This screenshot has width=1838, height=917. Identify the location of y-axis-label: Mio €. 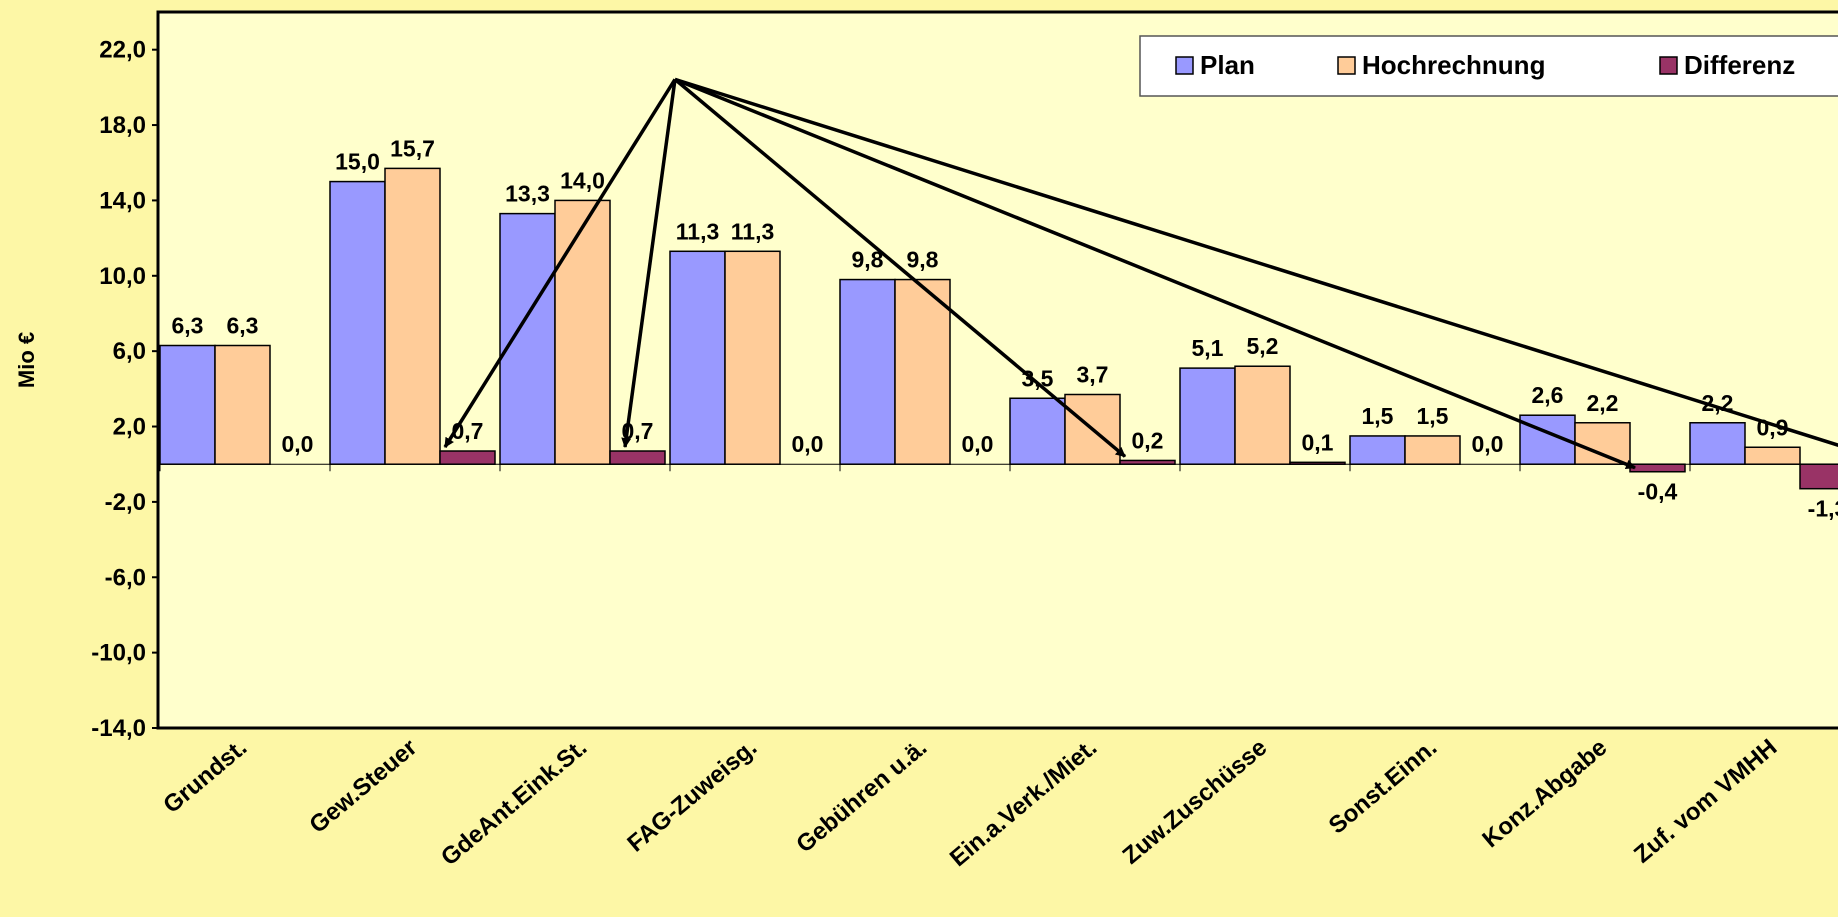
(26, 360).